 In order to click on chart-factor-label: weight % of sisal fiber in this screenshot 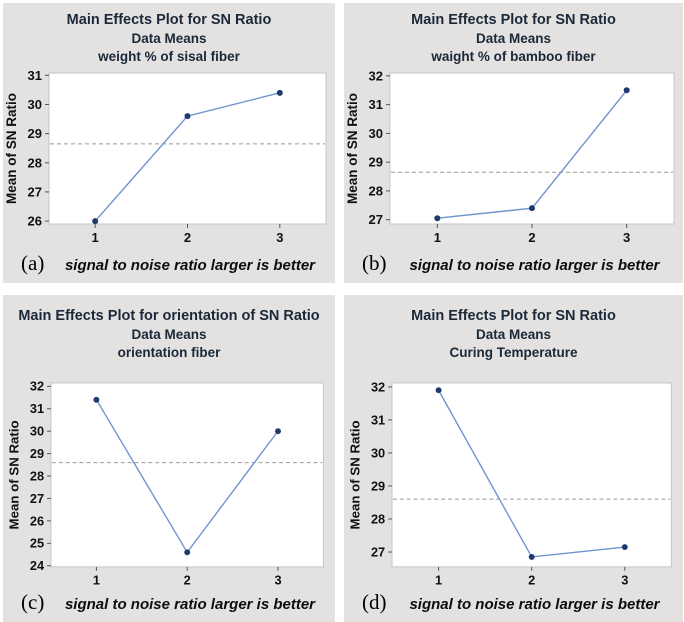, I will do `click(169, 56)`.